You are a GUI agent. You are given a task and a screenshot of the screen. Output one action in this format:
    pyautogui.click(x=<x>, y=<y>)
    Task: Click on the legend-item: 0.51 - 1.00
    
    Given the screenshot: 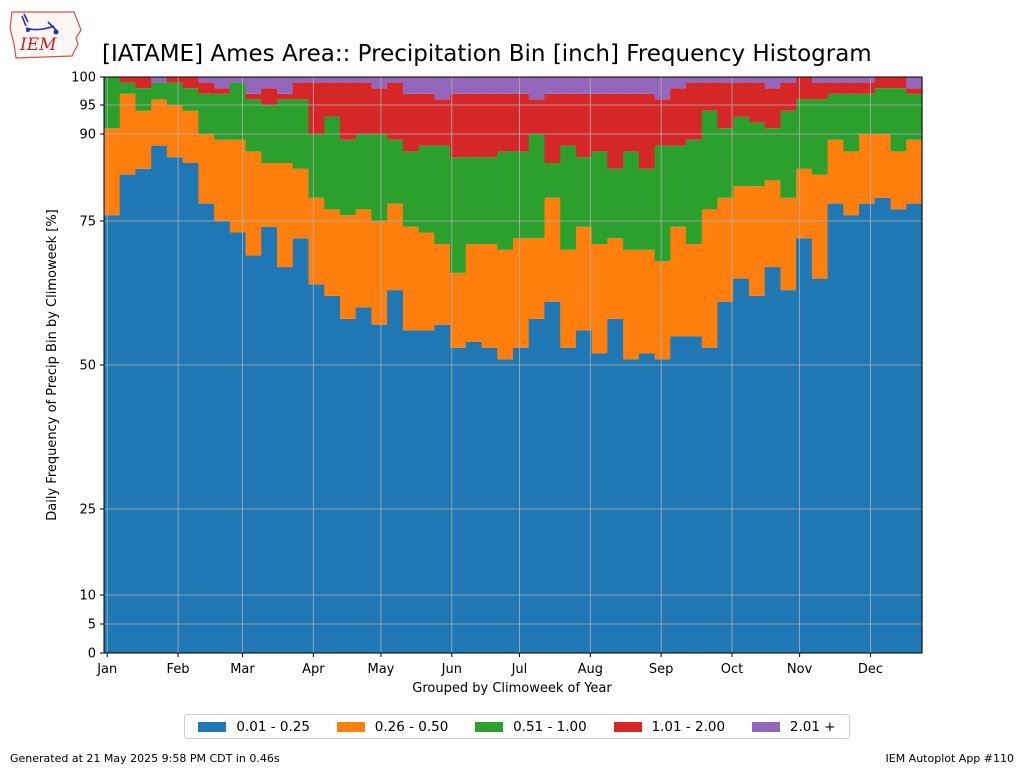 What is the action you would take?
    pyautogui.click(x=531, y=727)
    